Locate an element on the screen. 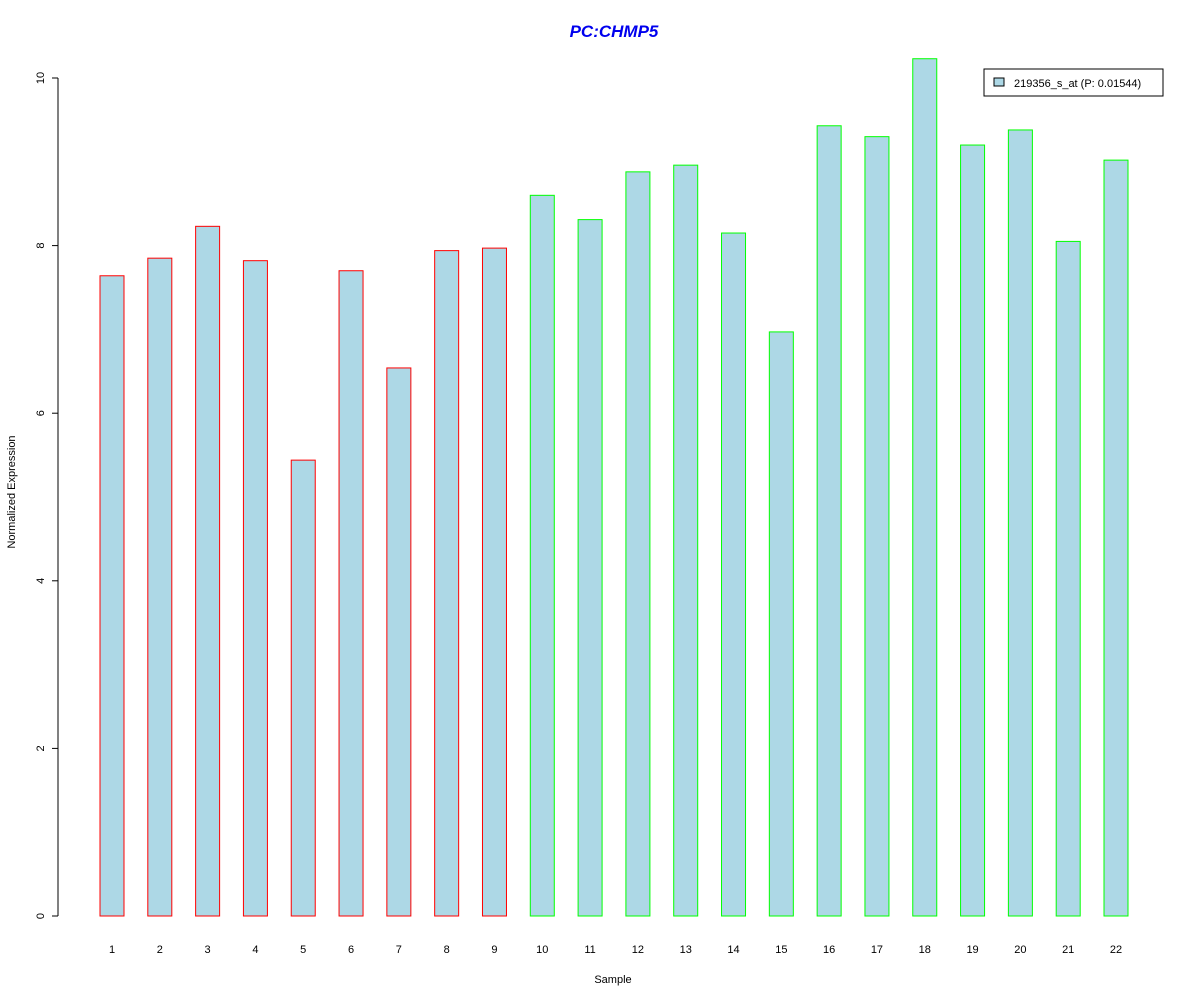 This screenshot has height=1000, width=1200. y-axis-label: Normalized Expression is located at coordinates (12, 491).